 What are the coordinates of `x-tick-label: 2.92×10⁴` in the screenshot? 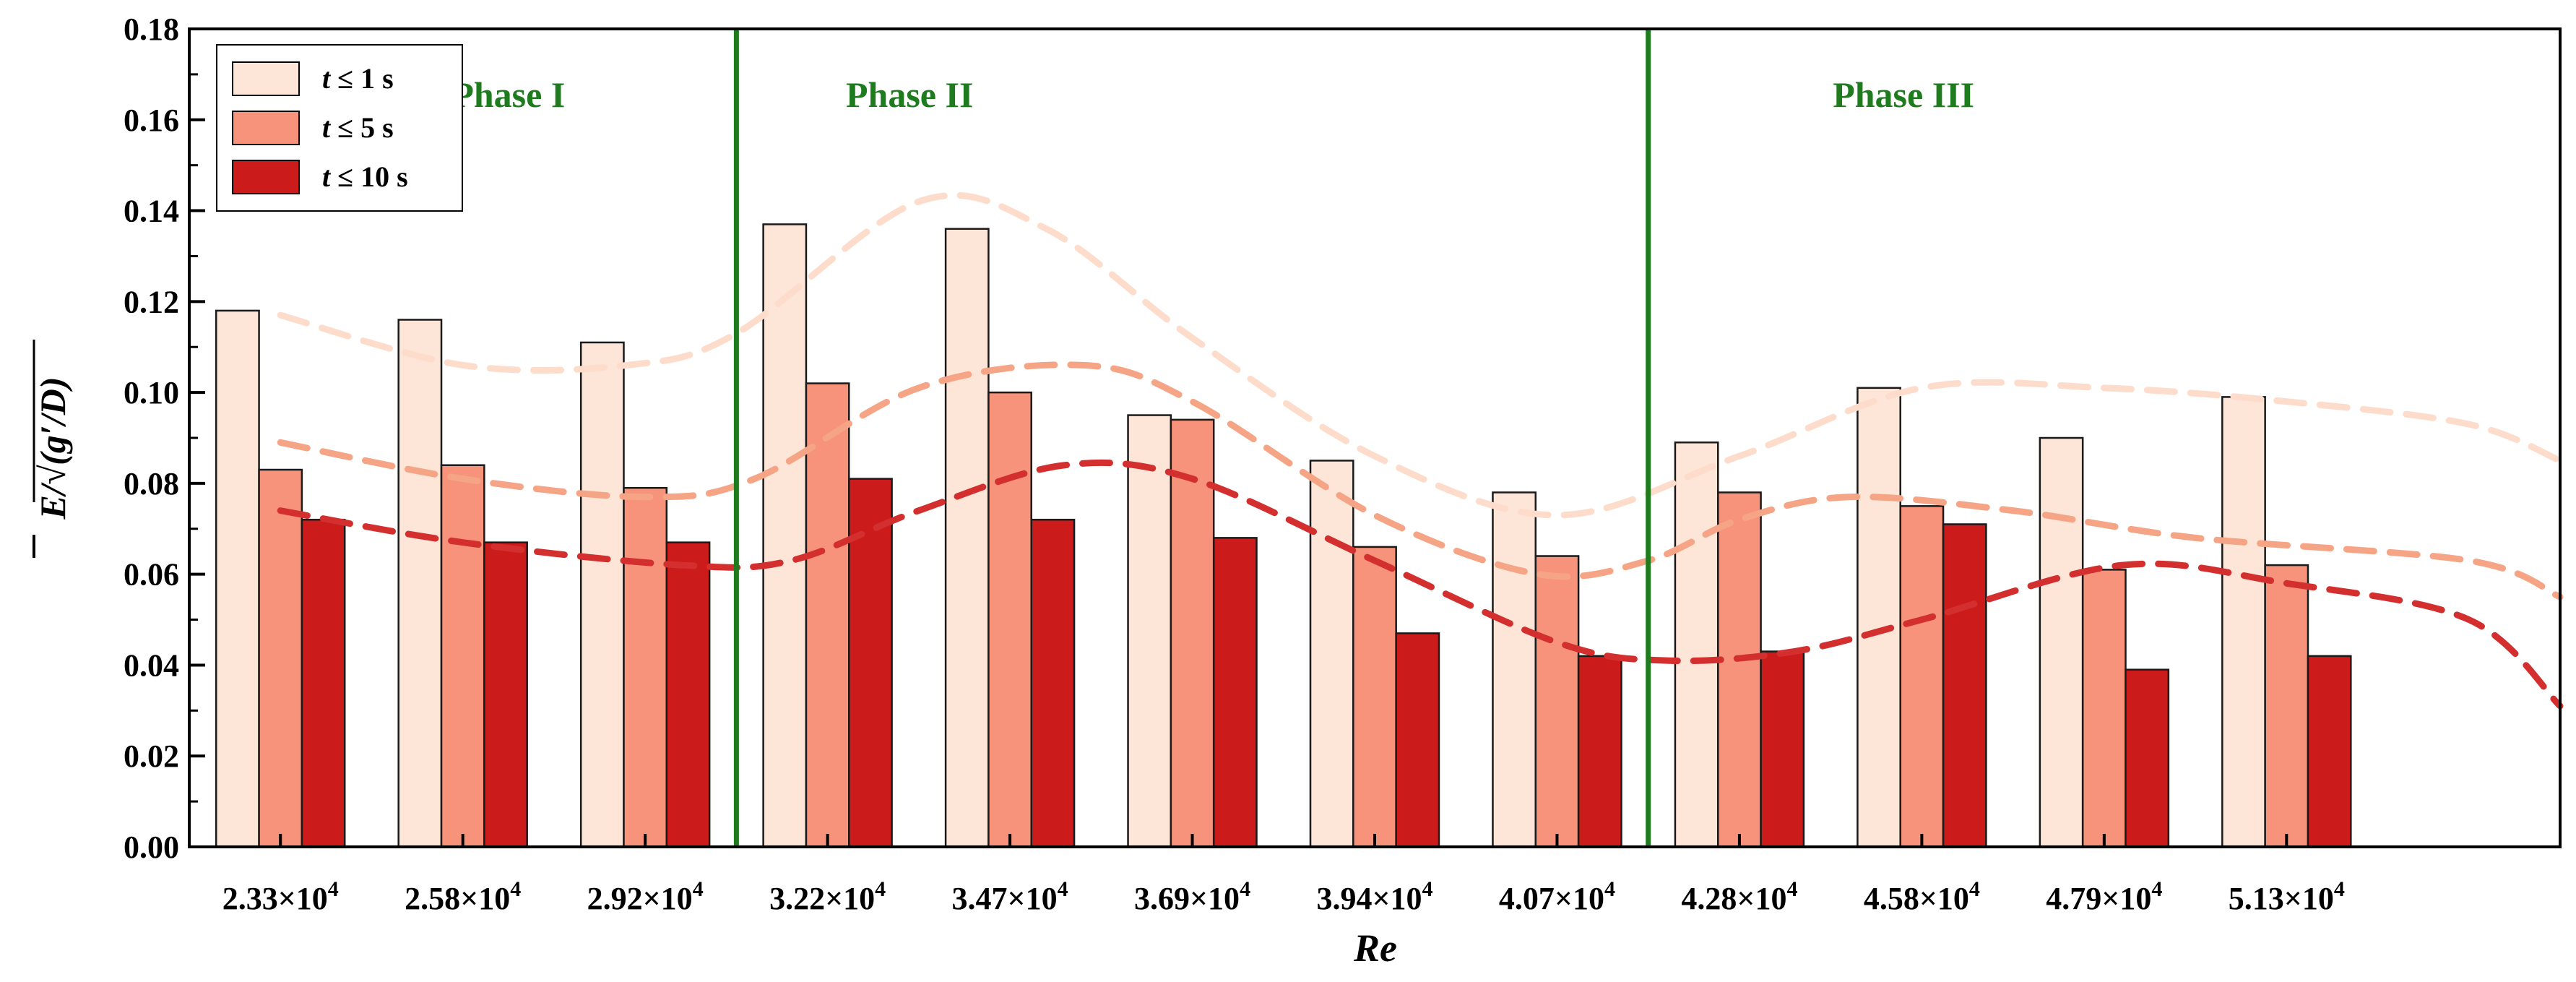 It's located at (645, 896).